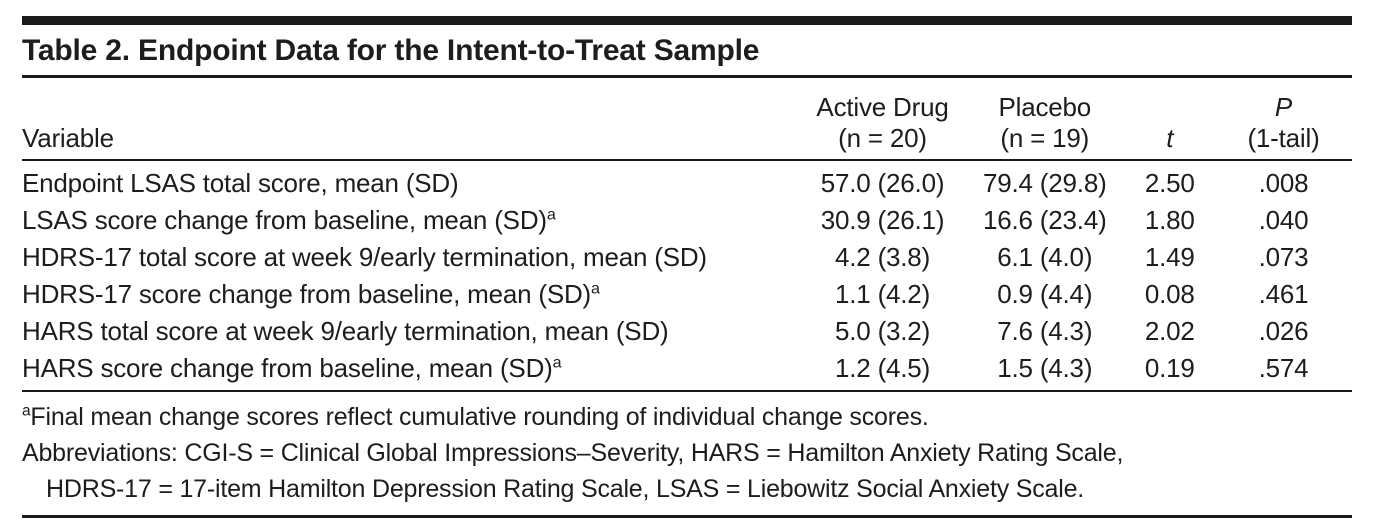 Image resolution: width=1374 pixels, height=531 pixels. Describe the element at coordinates (1045, 138) in the screenshot. I see `placebo-n: (n = 19)` at that location.